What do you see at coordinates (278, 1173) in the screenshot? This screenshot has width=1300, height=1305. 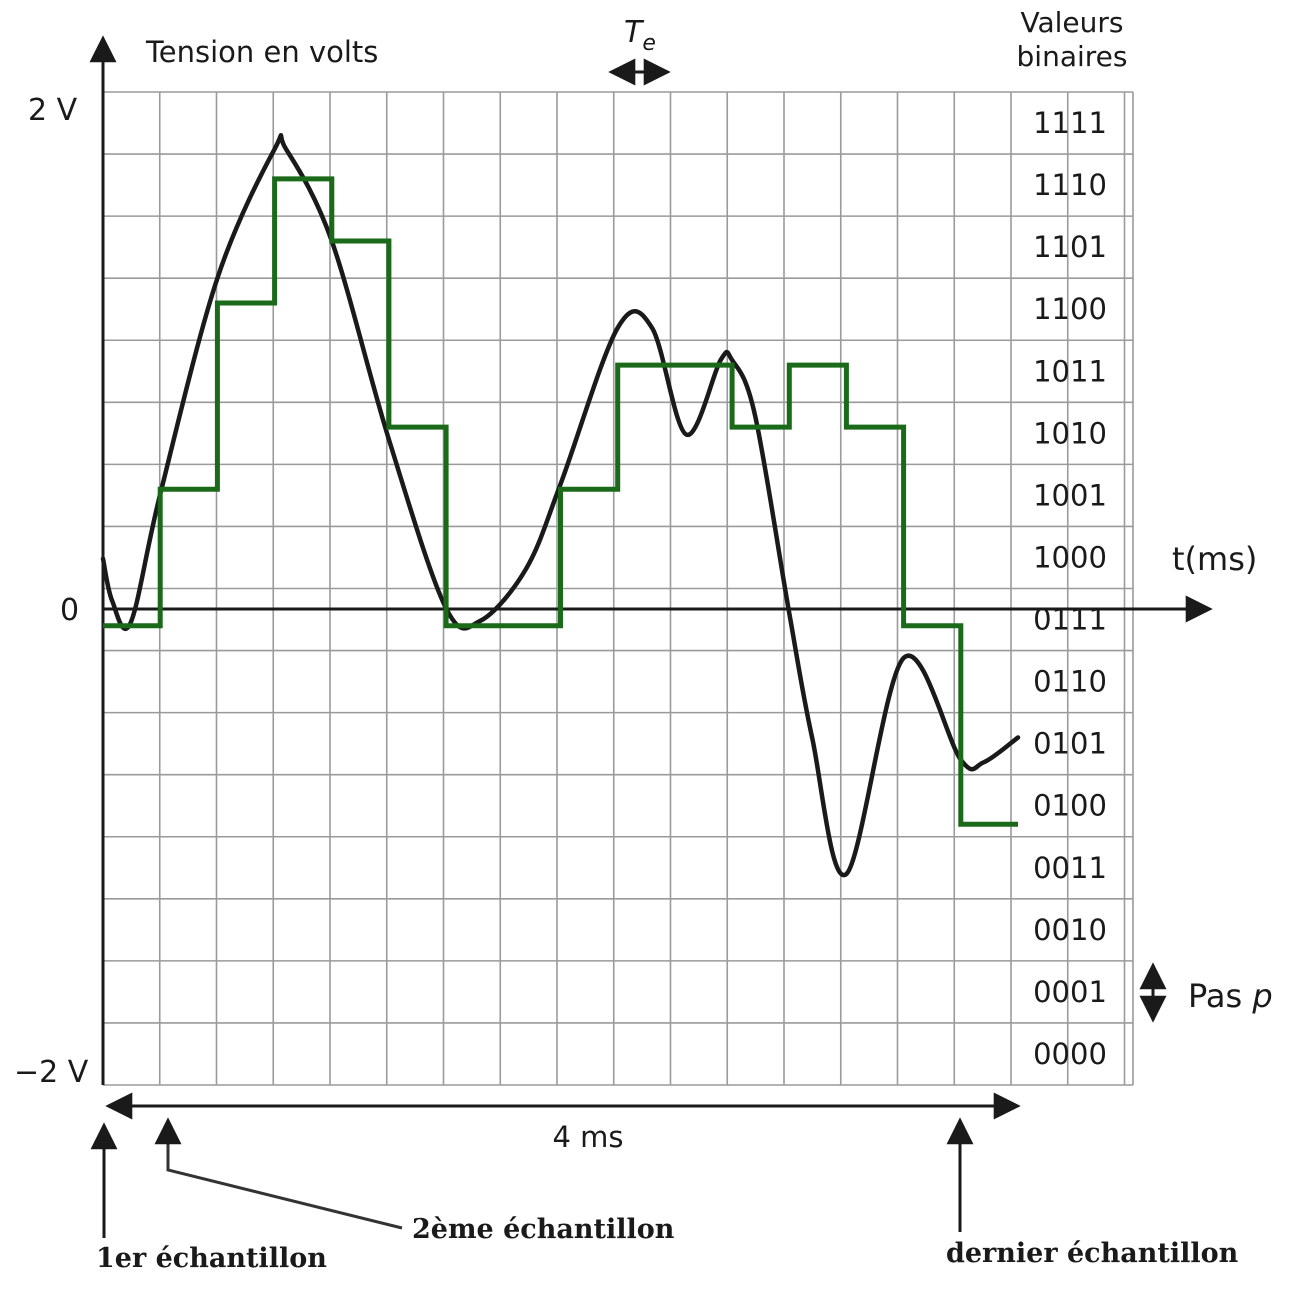 I see `second-sample-arrow` at bounding box center [278, 1173].